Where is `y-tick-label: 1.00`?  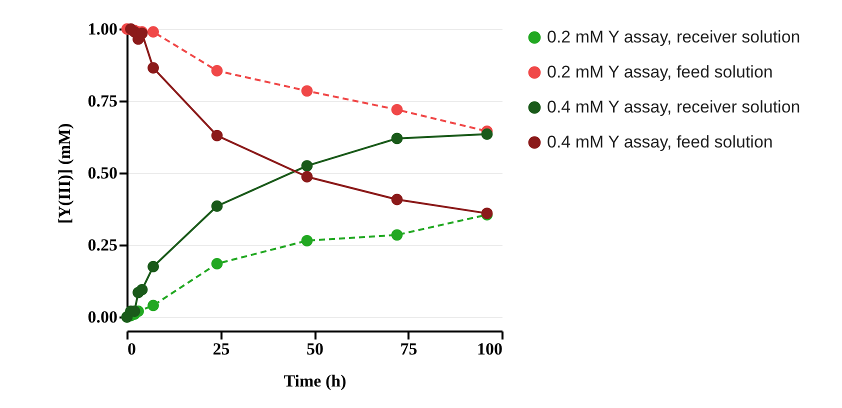 y-tick-label: 1.00 is located at coordinates (103, 29).